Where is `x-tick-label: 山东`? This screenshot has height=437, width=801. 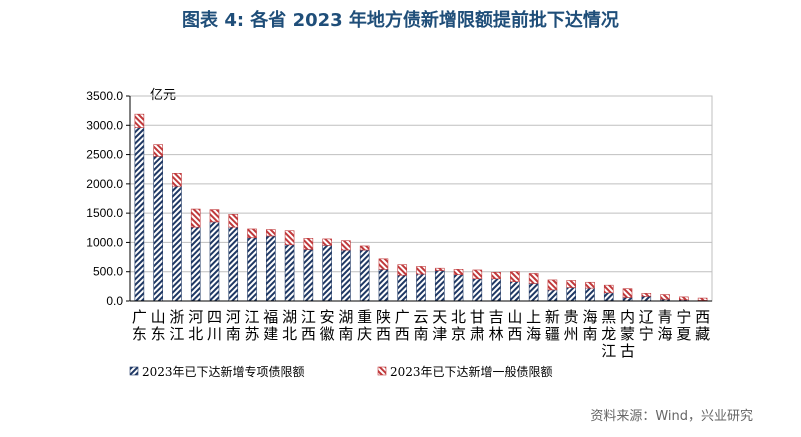 x-tick-label: 山东 is located at coordinates (158, 325).